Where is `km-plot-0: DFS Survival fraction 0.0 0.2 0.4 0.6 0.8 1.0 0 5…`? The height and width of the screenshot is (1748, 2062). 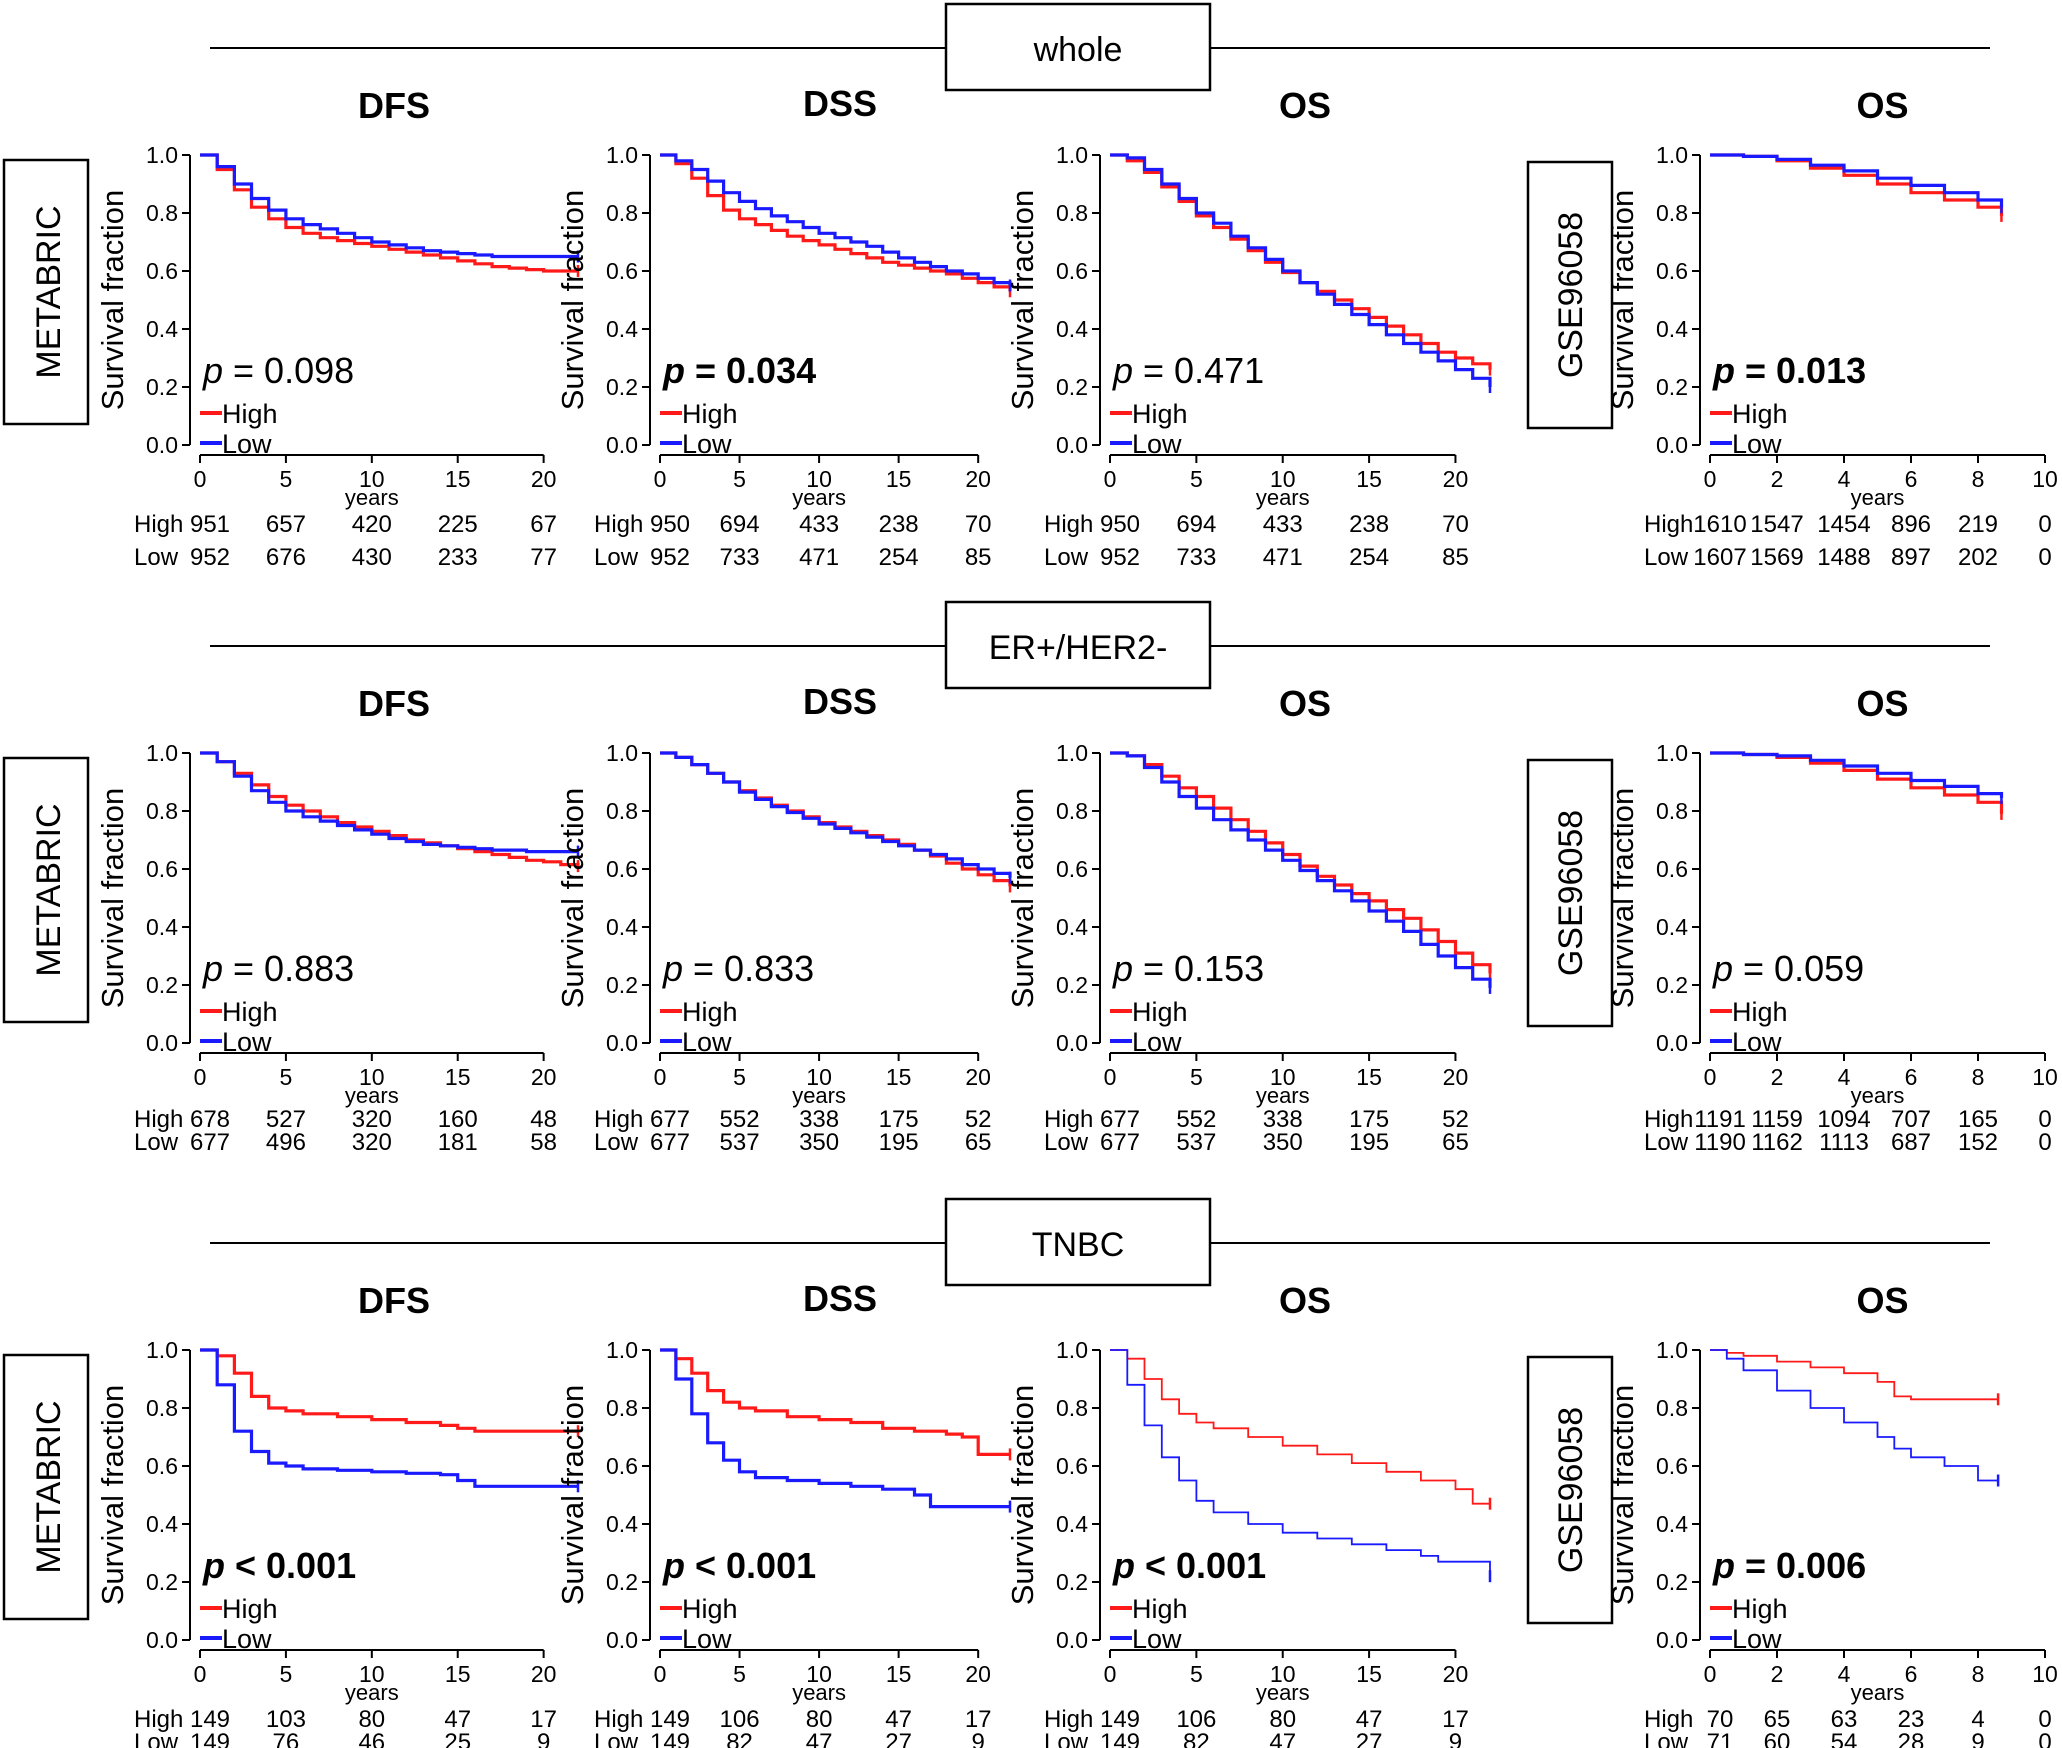 km-plot-0: DFS Survival fraction 0.0 0.2 0.4 0.6 0.8 1.0 0 5… is located at coordinates (337, 328).